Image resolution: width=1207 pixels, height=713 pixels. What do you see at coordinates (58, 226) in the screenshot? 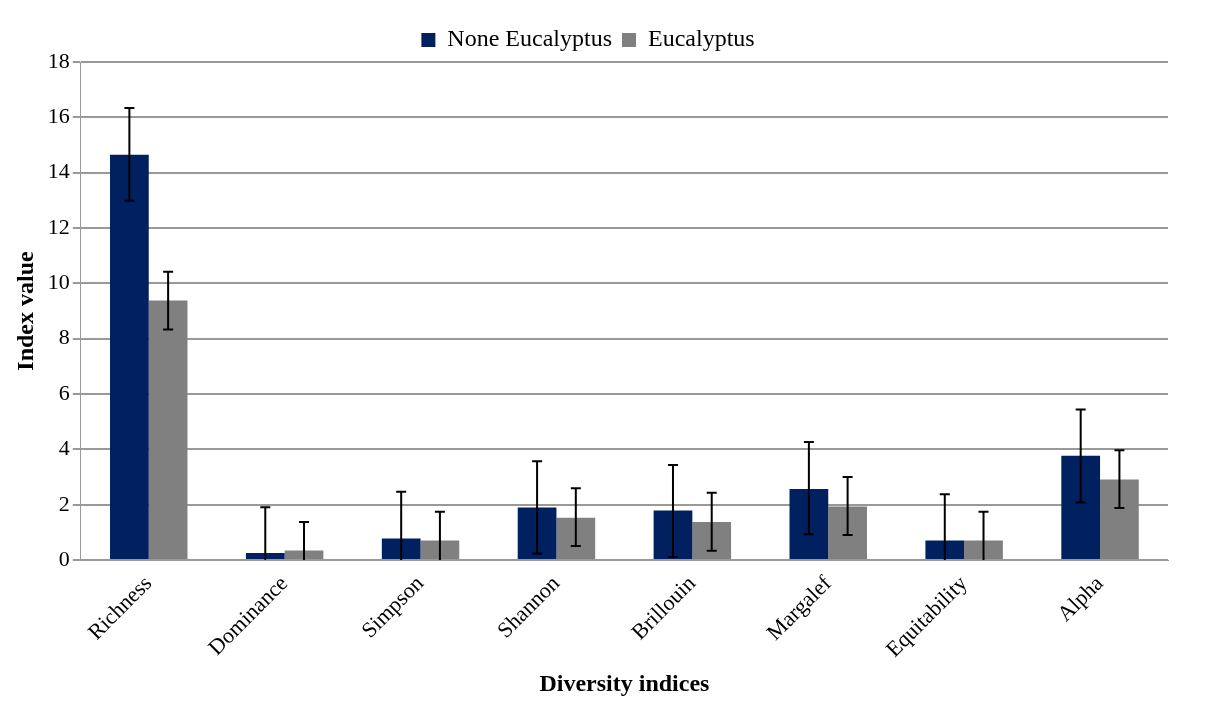
I see `y-tick-label: 12` at bounding box center [58, 226].